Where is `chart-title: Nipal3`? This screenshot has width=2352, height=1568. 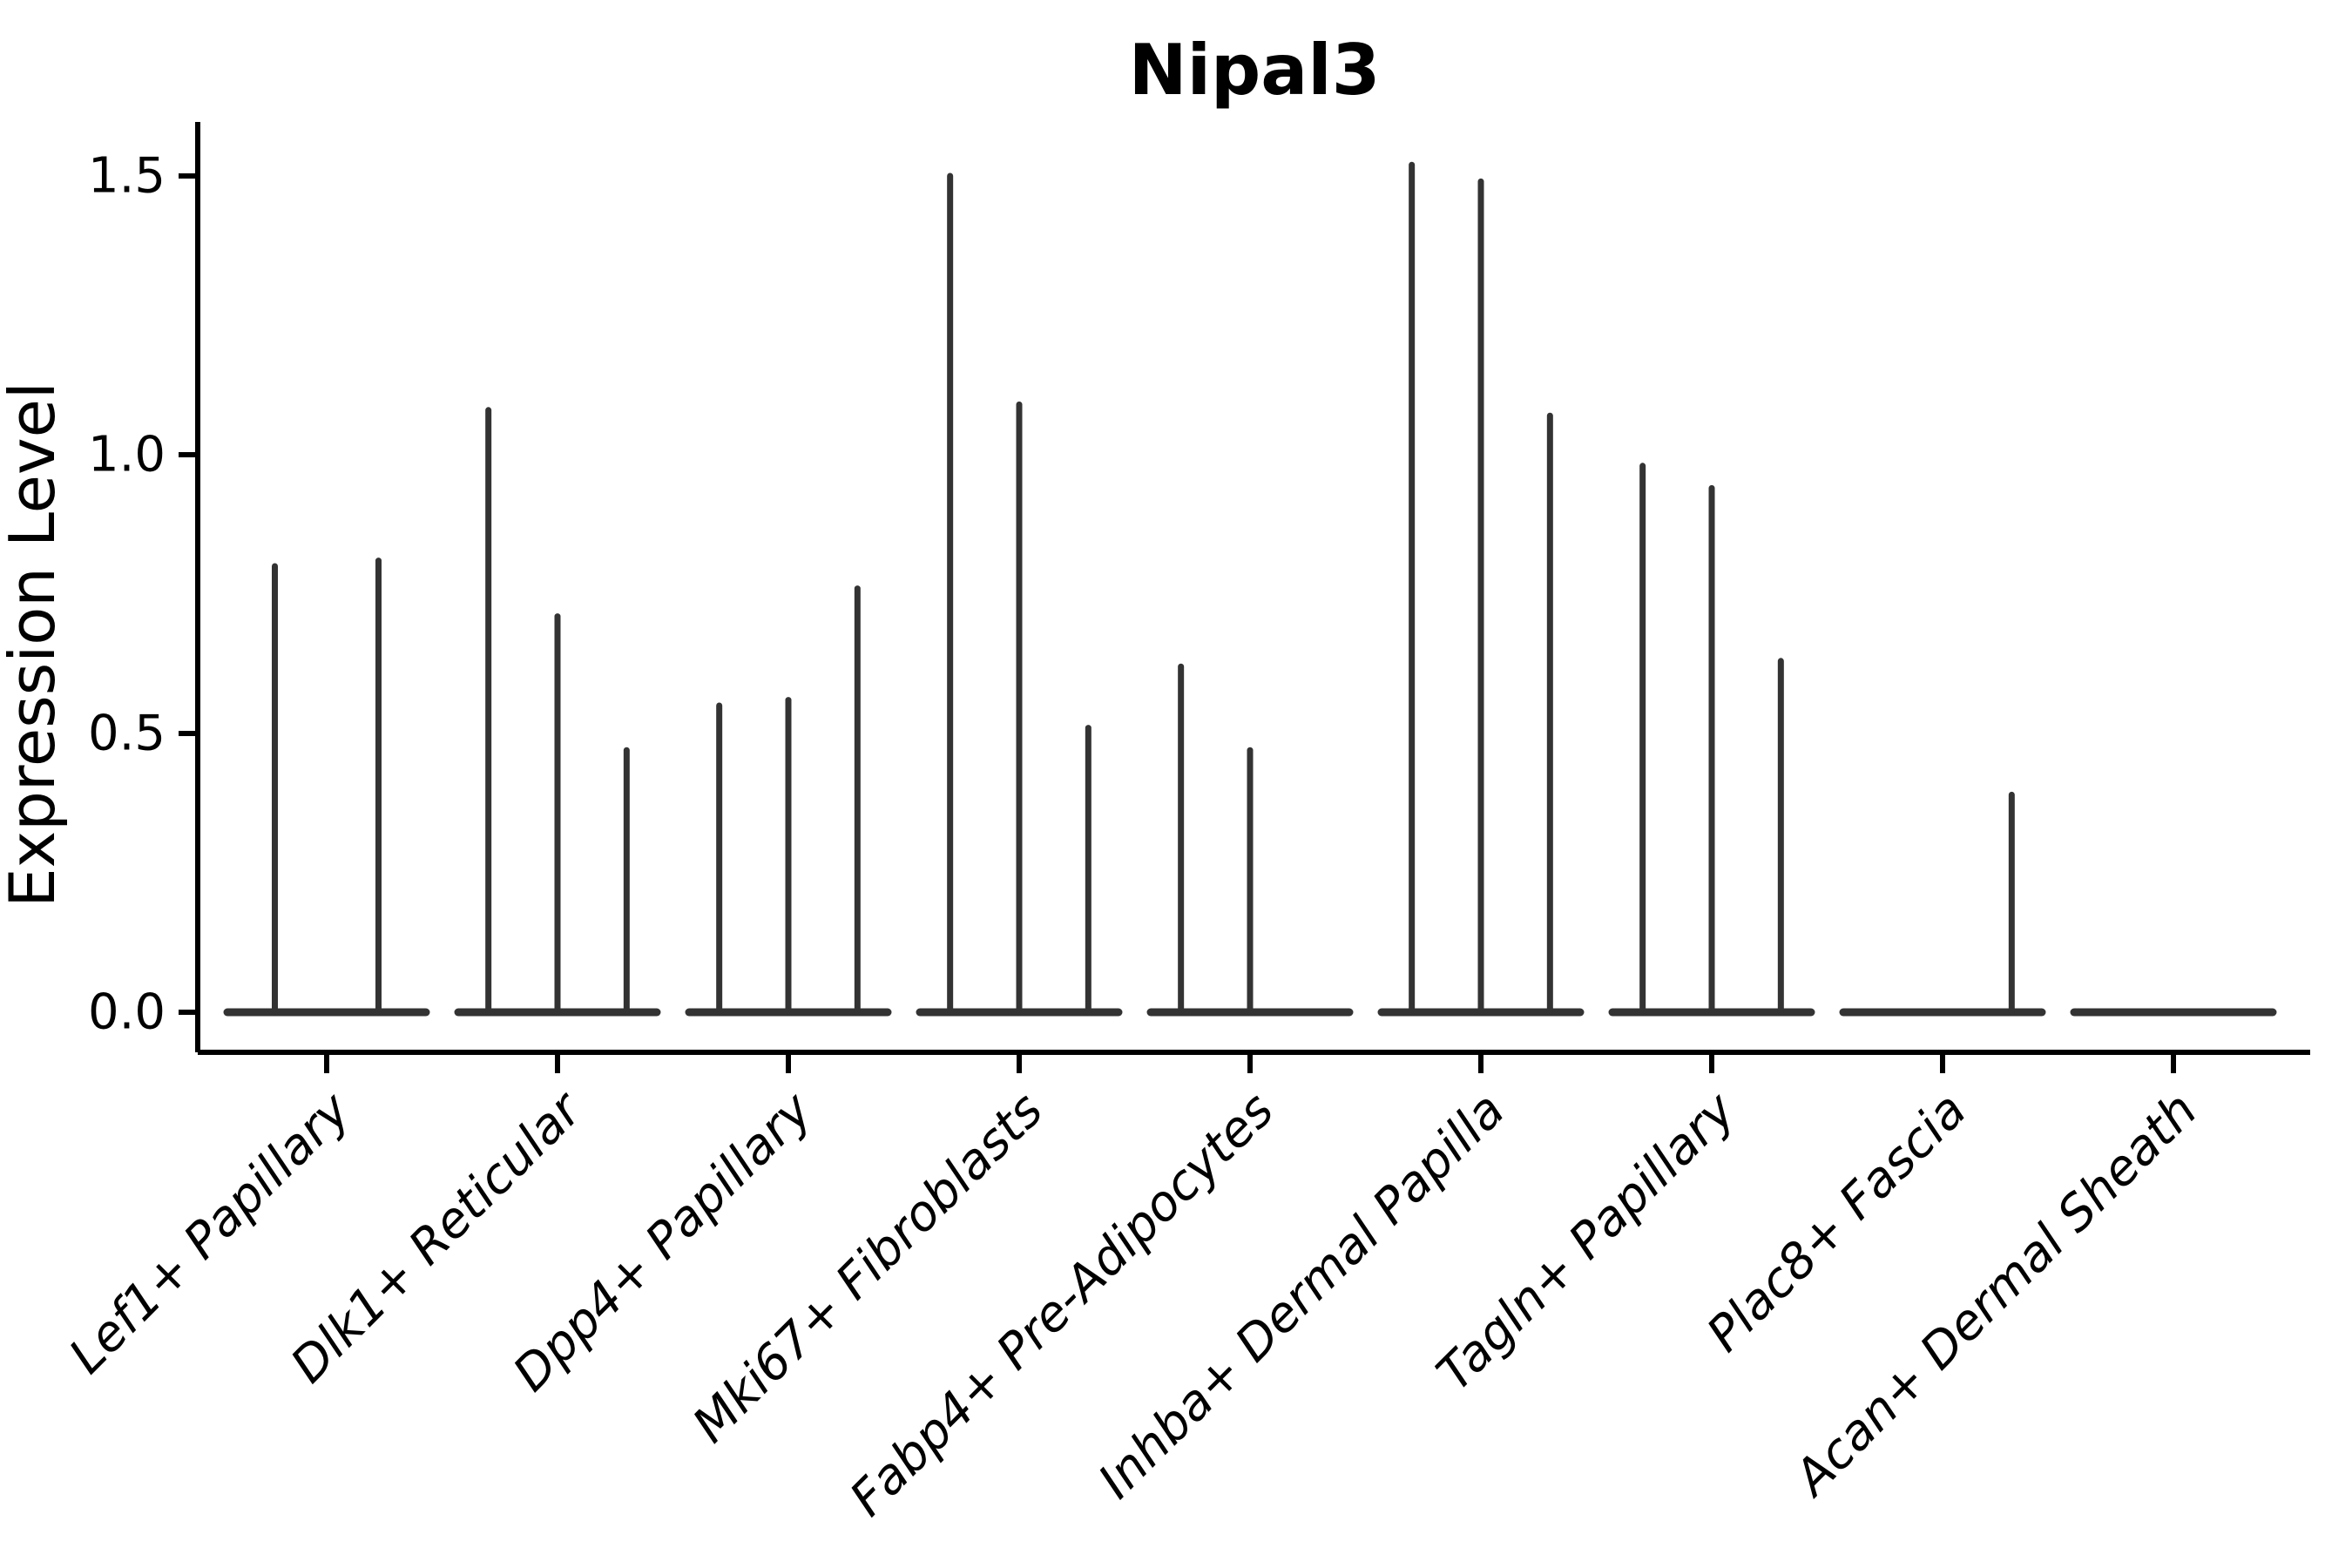
chart-title: Nipal3 is located at coordinates (1255, 70).